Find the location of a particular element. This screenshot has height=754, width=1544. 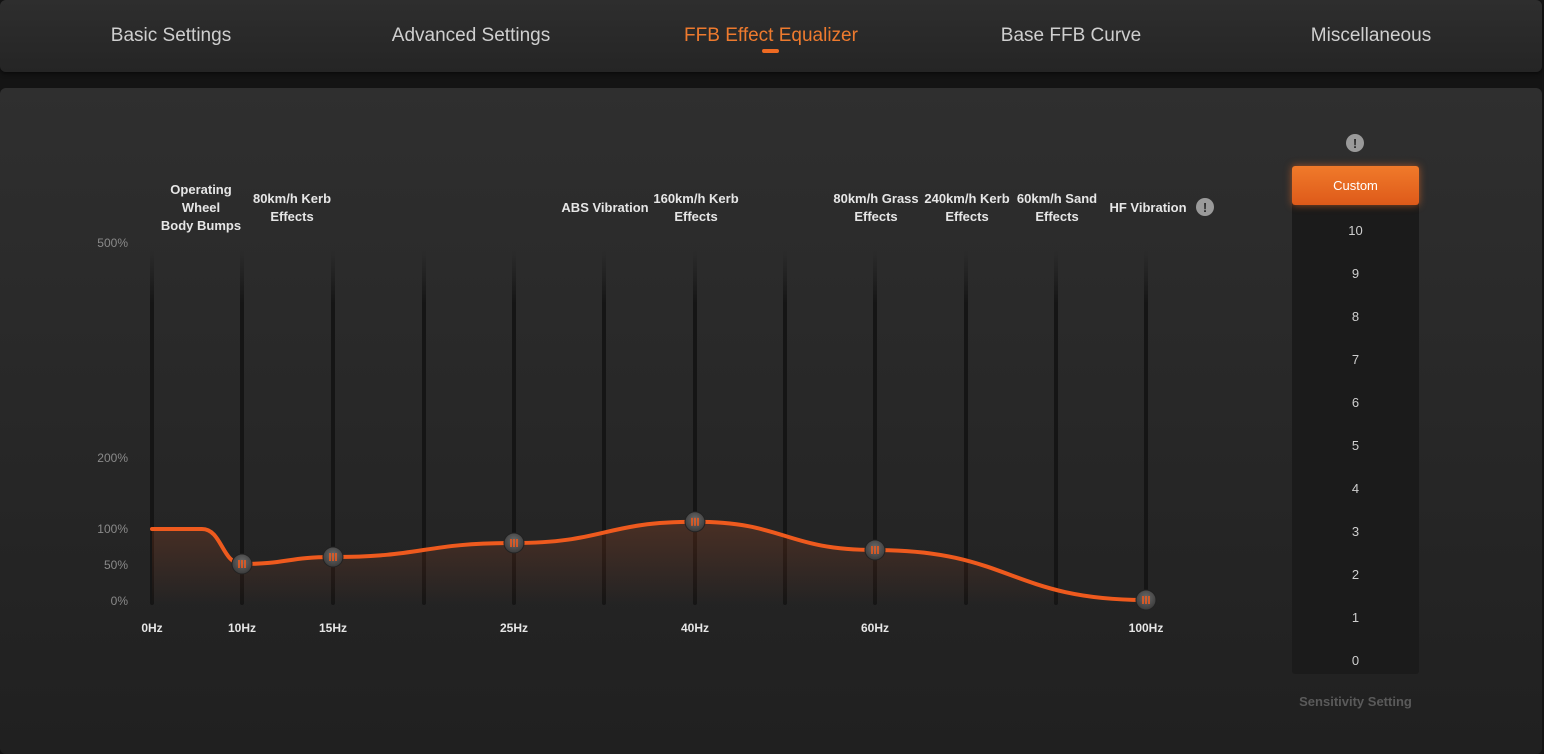

y-tick-0: 0% is located at coordinates (119, 601).